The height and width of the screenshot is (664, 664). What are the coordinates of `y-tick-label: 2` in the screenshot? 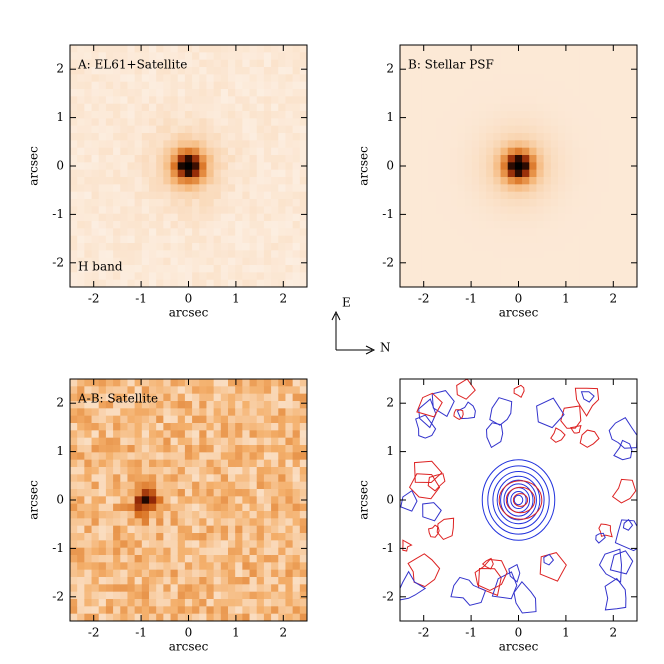 It's located at (390, 403).